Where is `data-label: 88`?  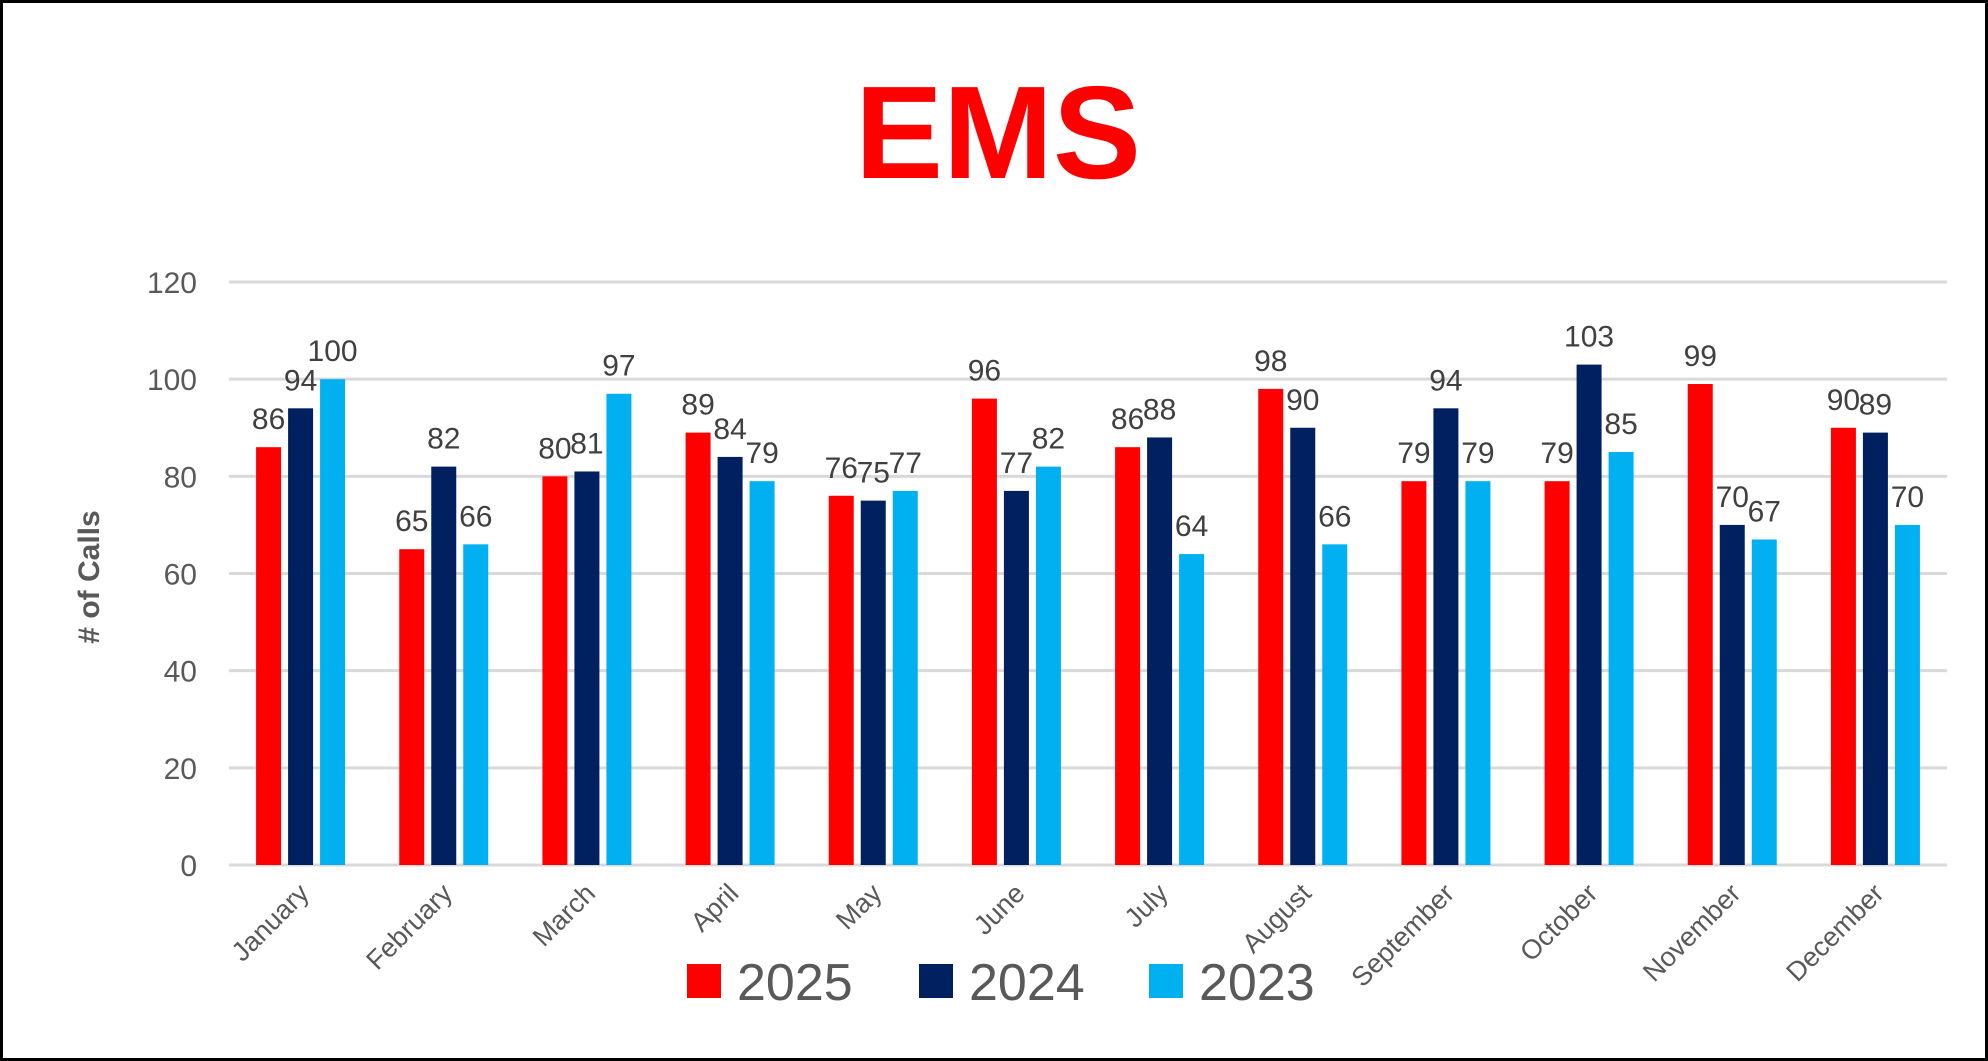 data-label: 88 is located at coordinates (1159, 409).